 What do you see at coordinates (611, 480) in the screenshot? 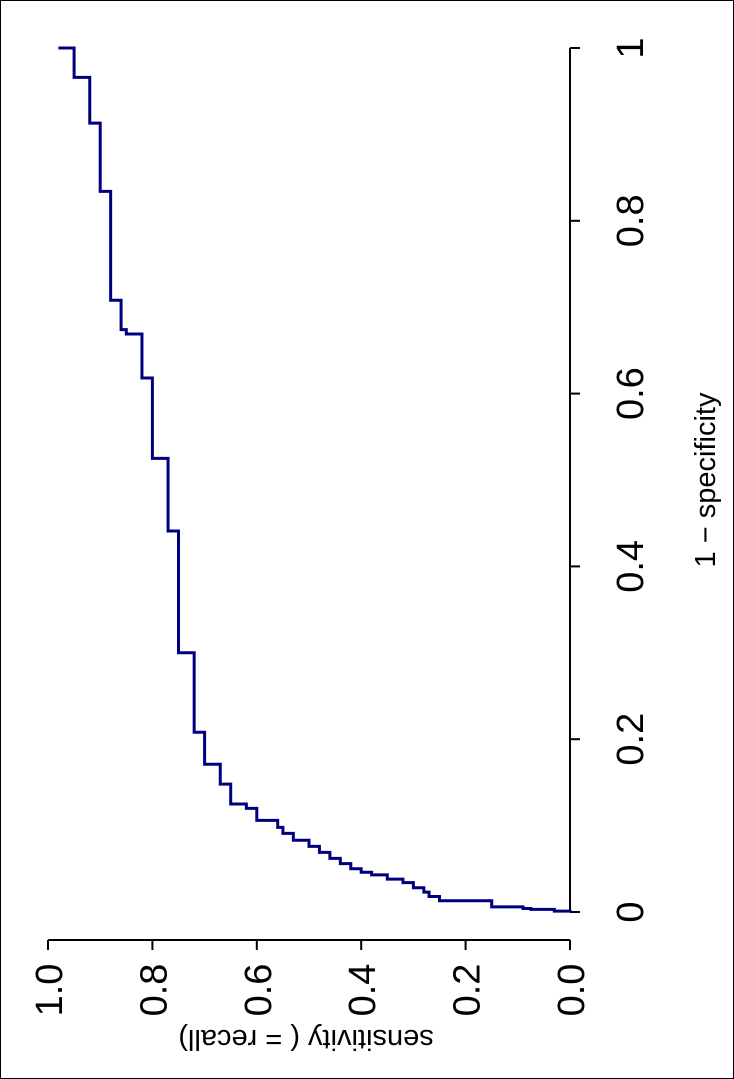
I see `x-axis-ticks: 0 0.2 0.4 0.6 0.8 1` at bounding box center [611, 480].